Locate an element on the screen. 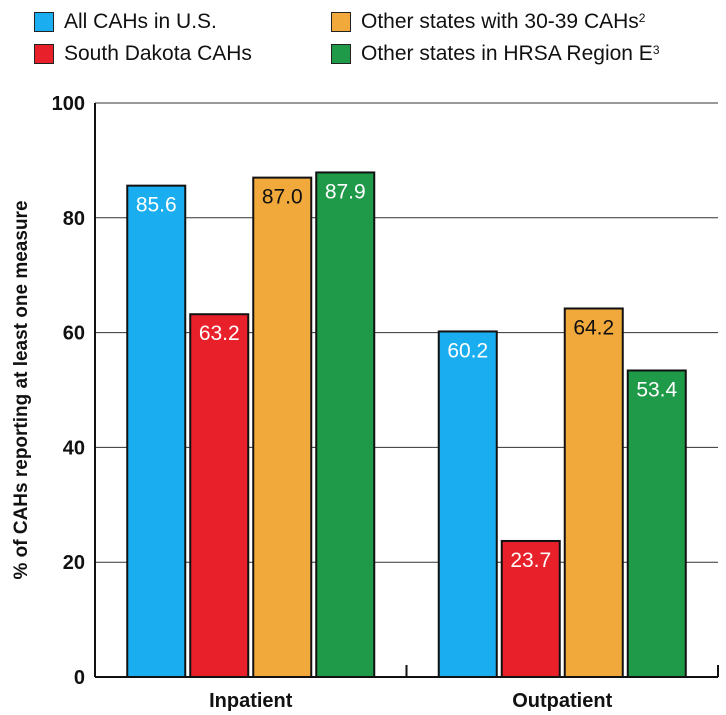  y-tick-label: 40 is located at coordinates (74, 448).